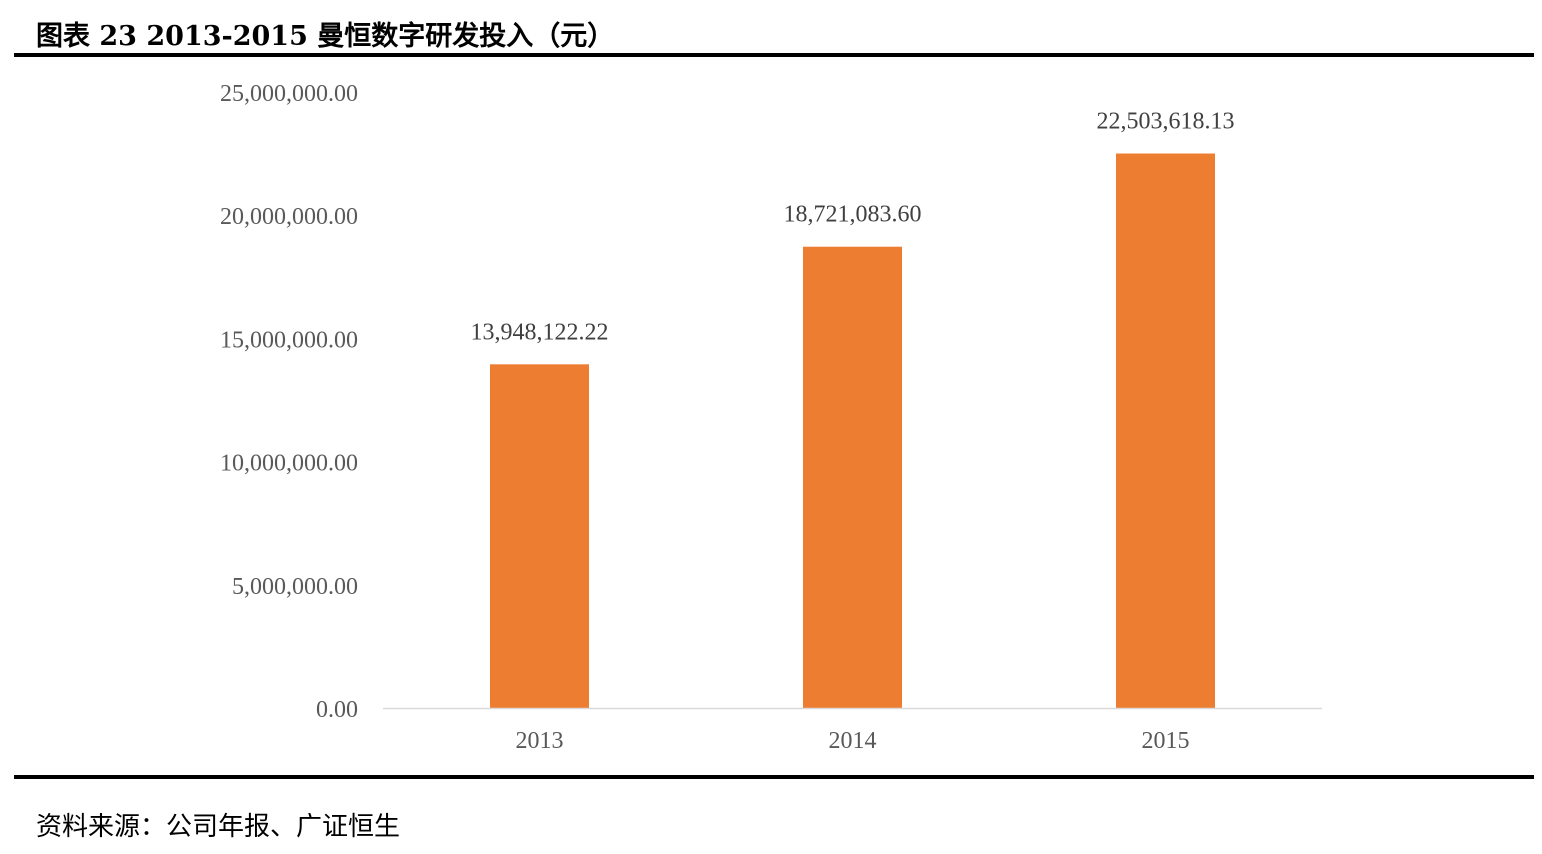 This screenshot has height=854, width=1542. What do you see at coordinates (1166, 122) in the screenshot?
I see `data-label: 22,503,618.13` at bounding box center [1166, 122].